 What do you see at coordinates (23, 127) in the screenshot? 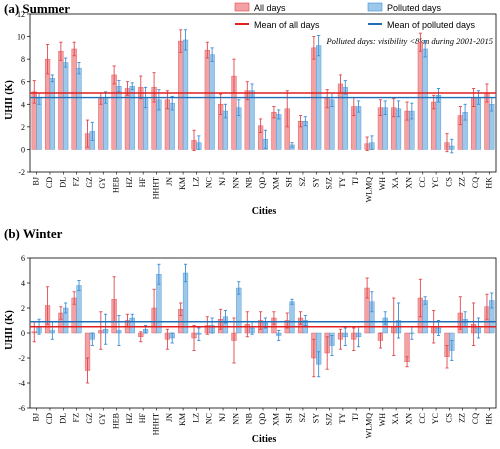
I see `summer-y-tick-label: 2` at bounding box center [23, 127].